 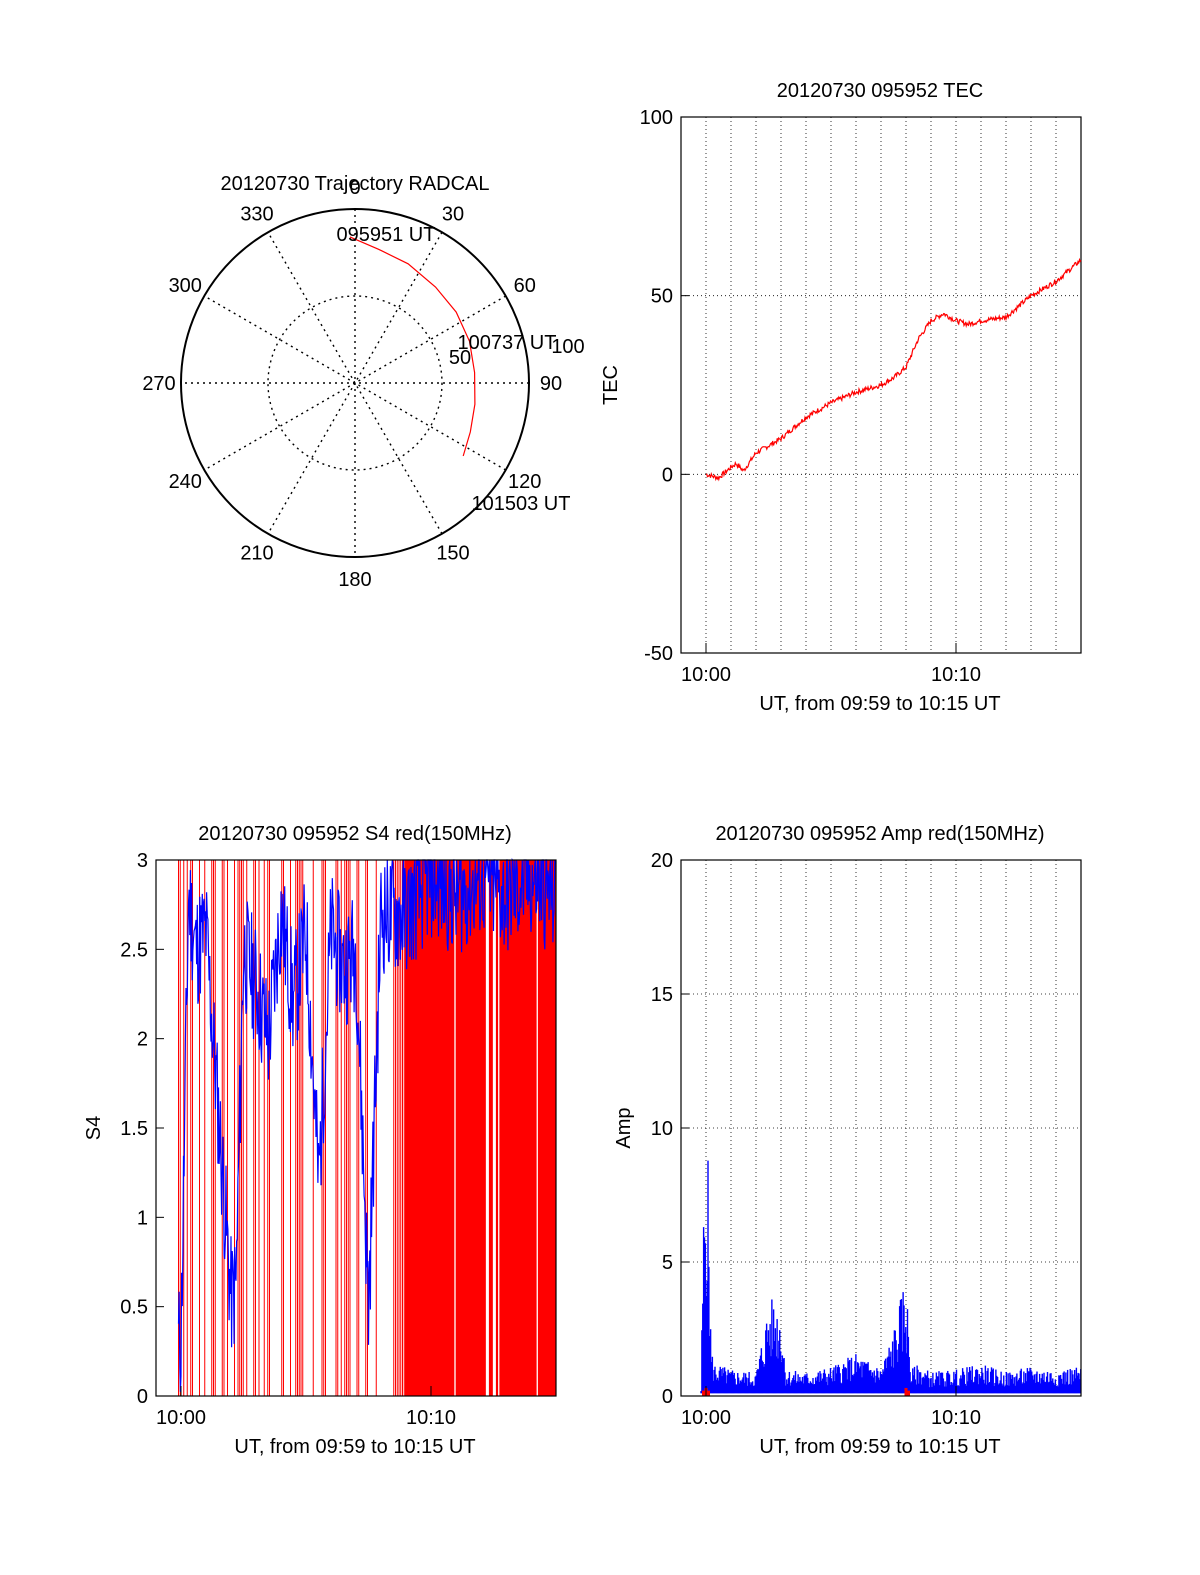 I want to click on y-tick-label: -50, so click(x=658, y=654).